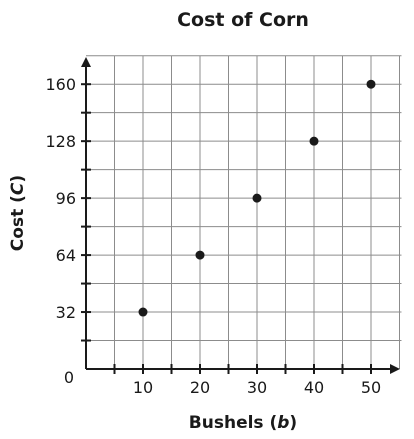 The height and width of the screenshot is (439, 414). I want to click on x-axis-label-text: Bushels, so click(226, 423).